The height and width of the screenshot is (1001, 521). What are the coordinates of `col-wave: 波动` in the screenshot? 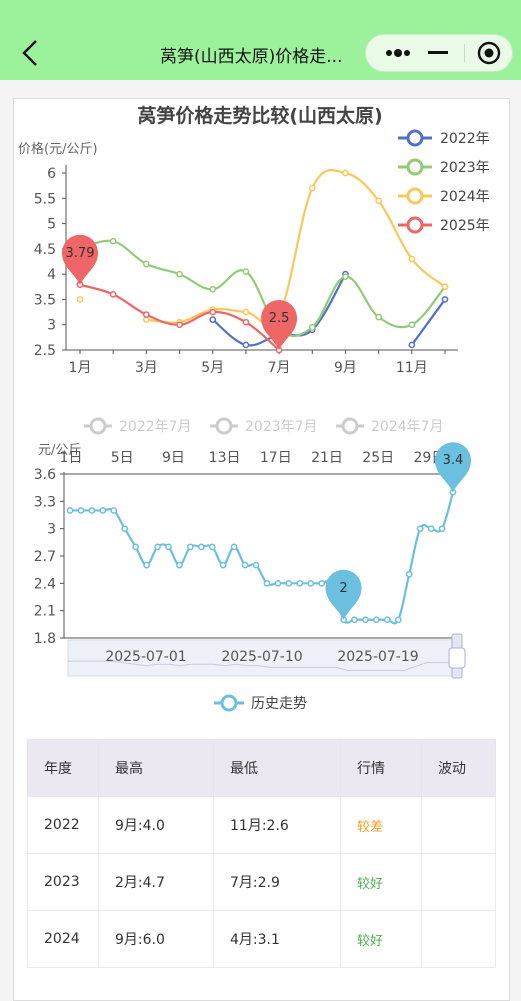 It's located at (458, 768).